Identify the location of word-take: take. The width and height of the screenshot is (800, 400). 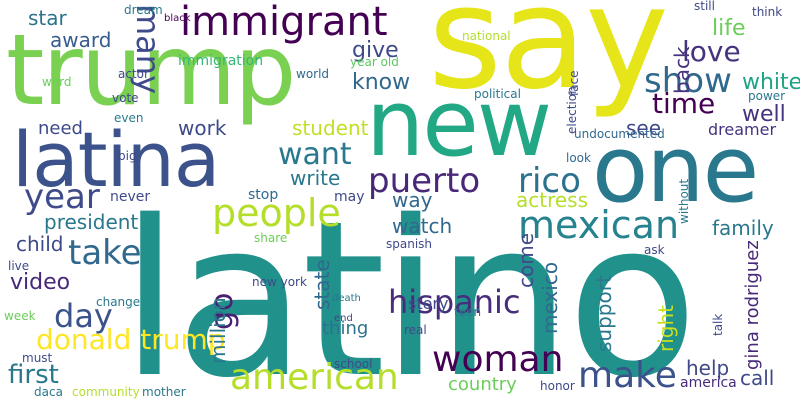
(105, 253).